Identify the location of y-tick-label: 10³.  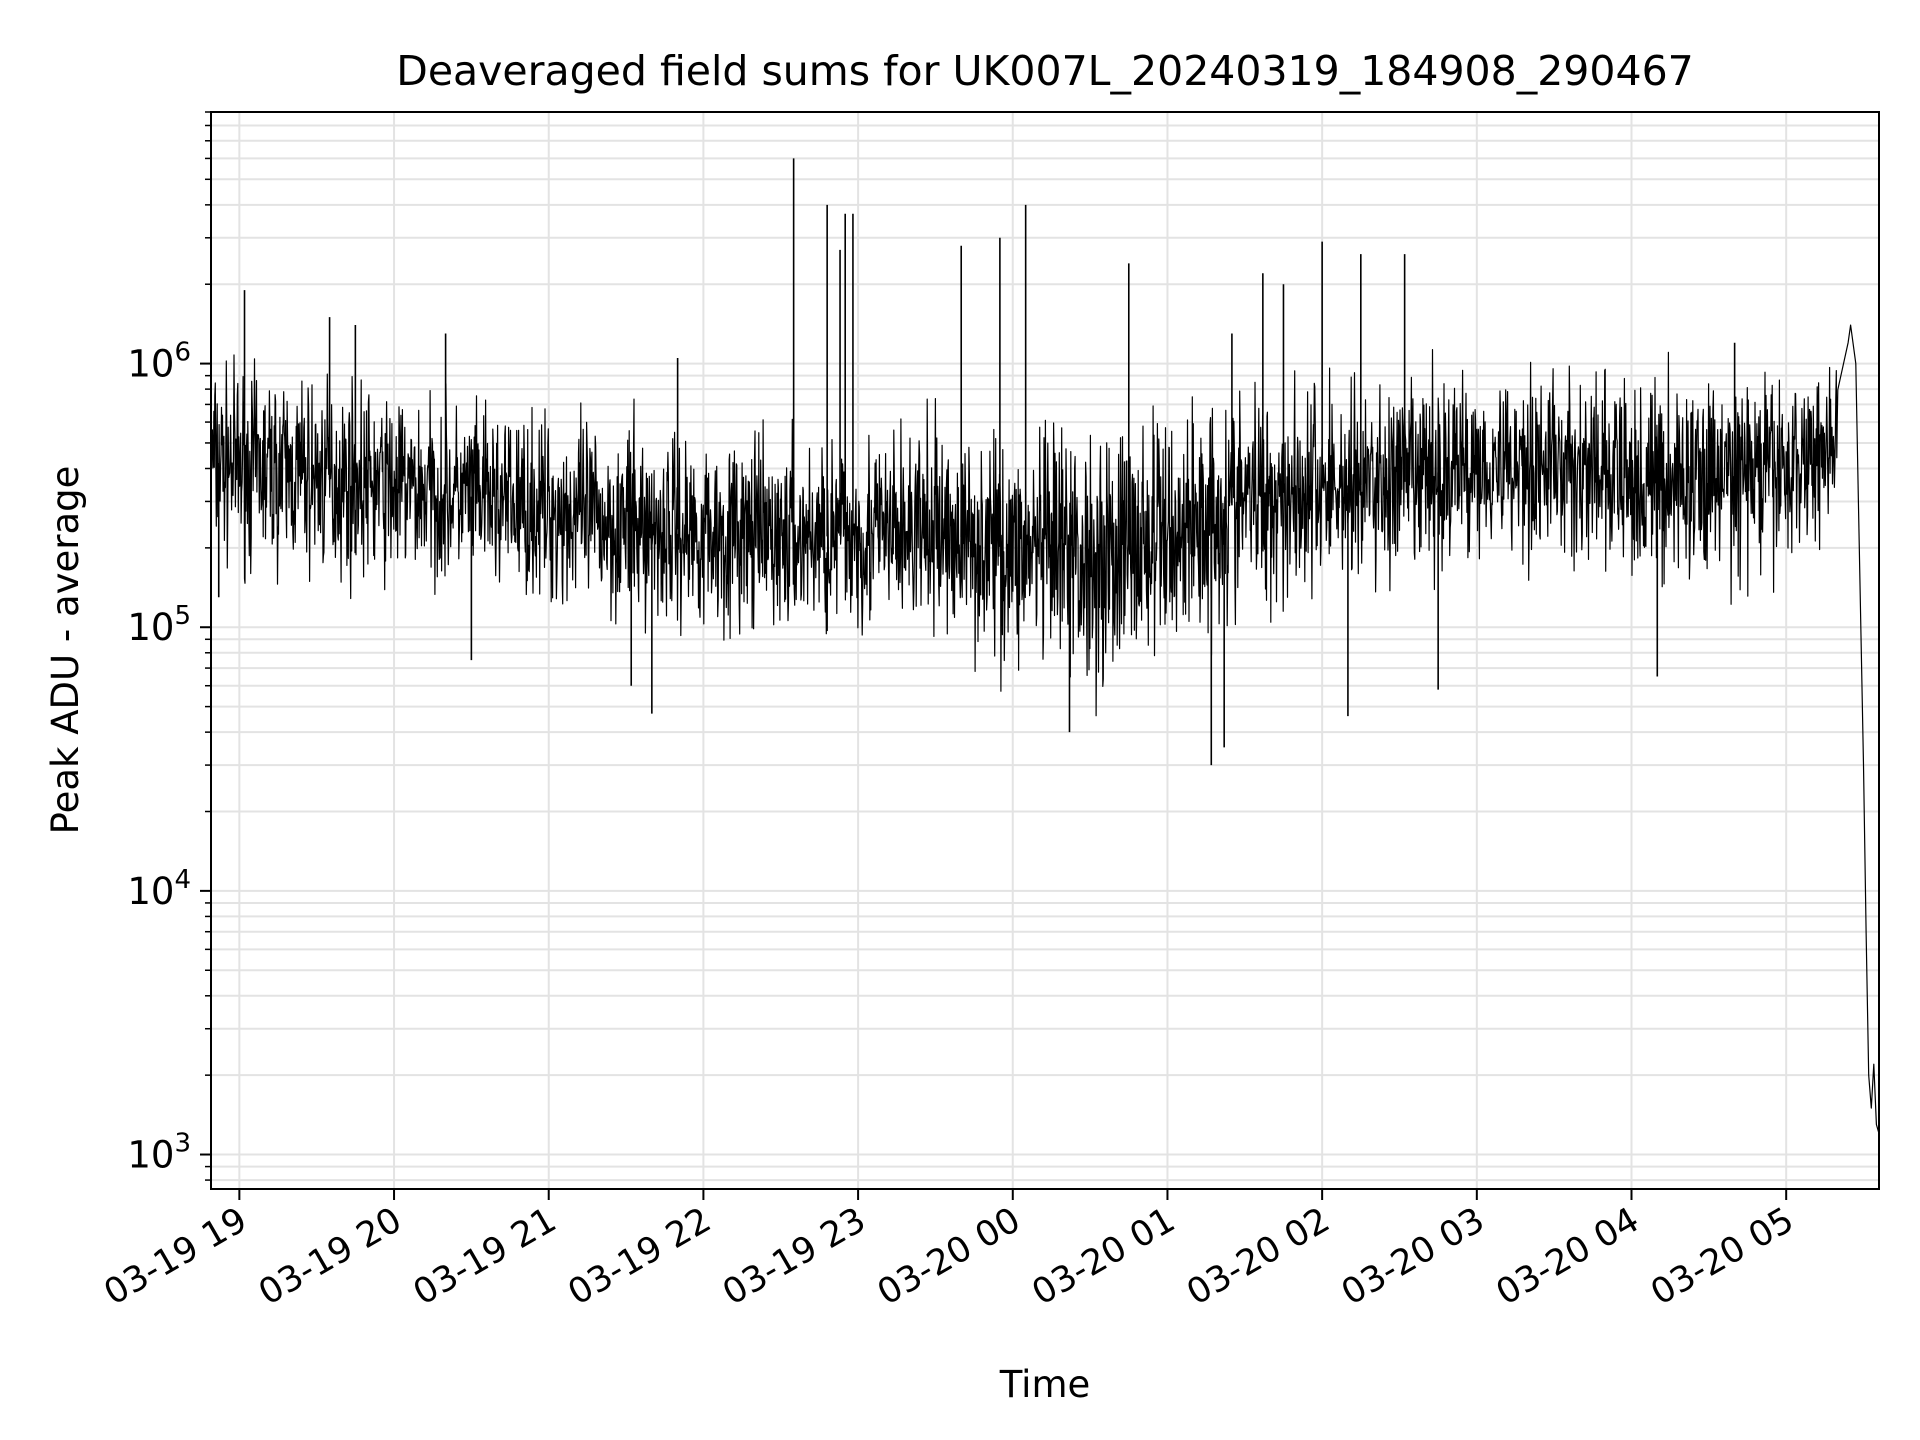
(159, 1153).